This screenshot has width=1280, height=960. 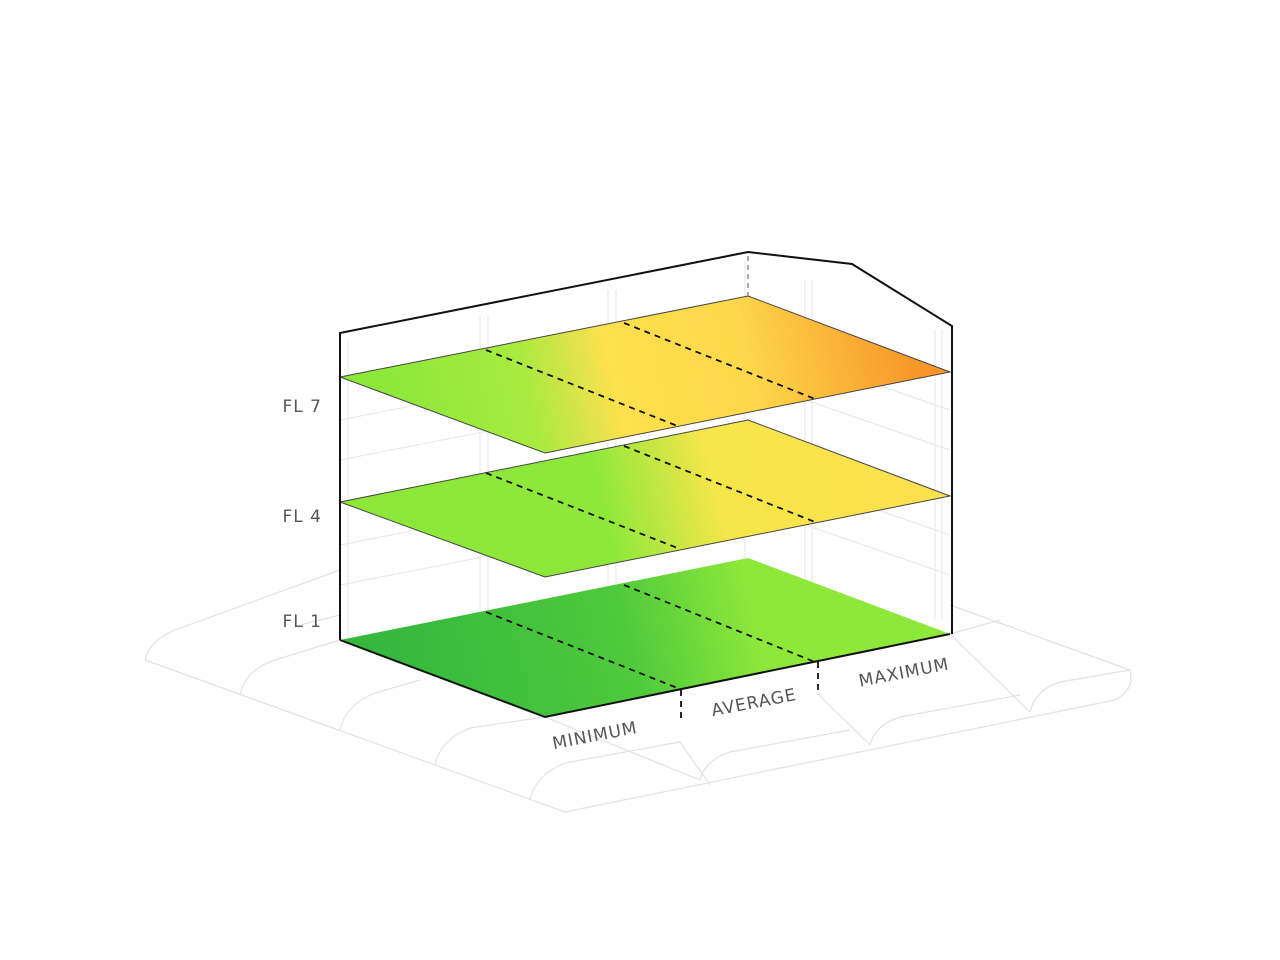 I want to click on zone-label: AVERAGE, so click(x=754, y=703).